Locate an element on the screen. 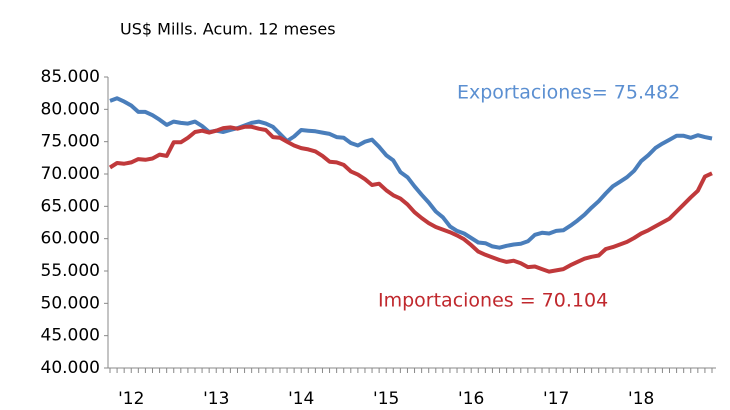 The image size is (730, 410). y-tick-label: 65.000 is located at coordinates (70, 206).